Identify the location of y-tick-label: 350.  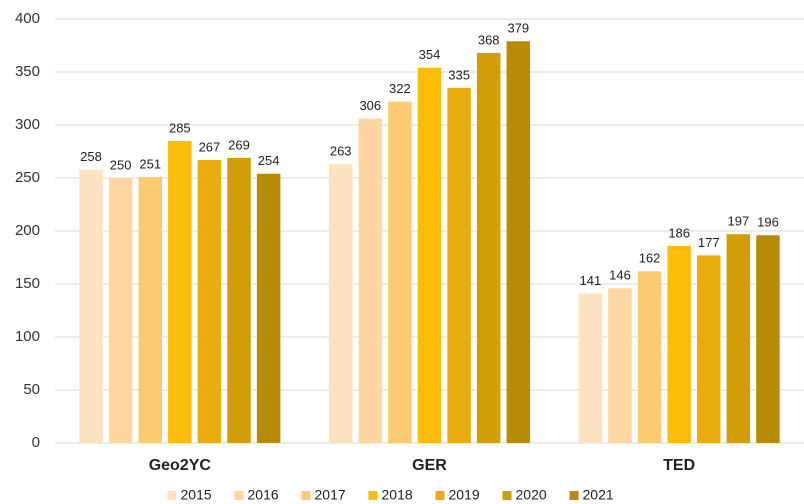
(27, 71).